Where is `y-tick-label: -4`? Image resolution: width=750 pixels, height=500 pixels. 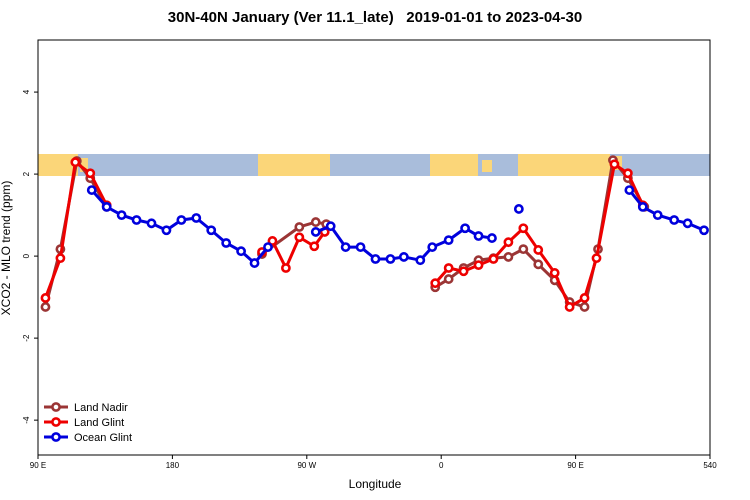 y-tick-label: -4 is located at coordinates (26, 420).